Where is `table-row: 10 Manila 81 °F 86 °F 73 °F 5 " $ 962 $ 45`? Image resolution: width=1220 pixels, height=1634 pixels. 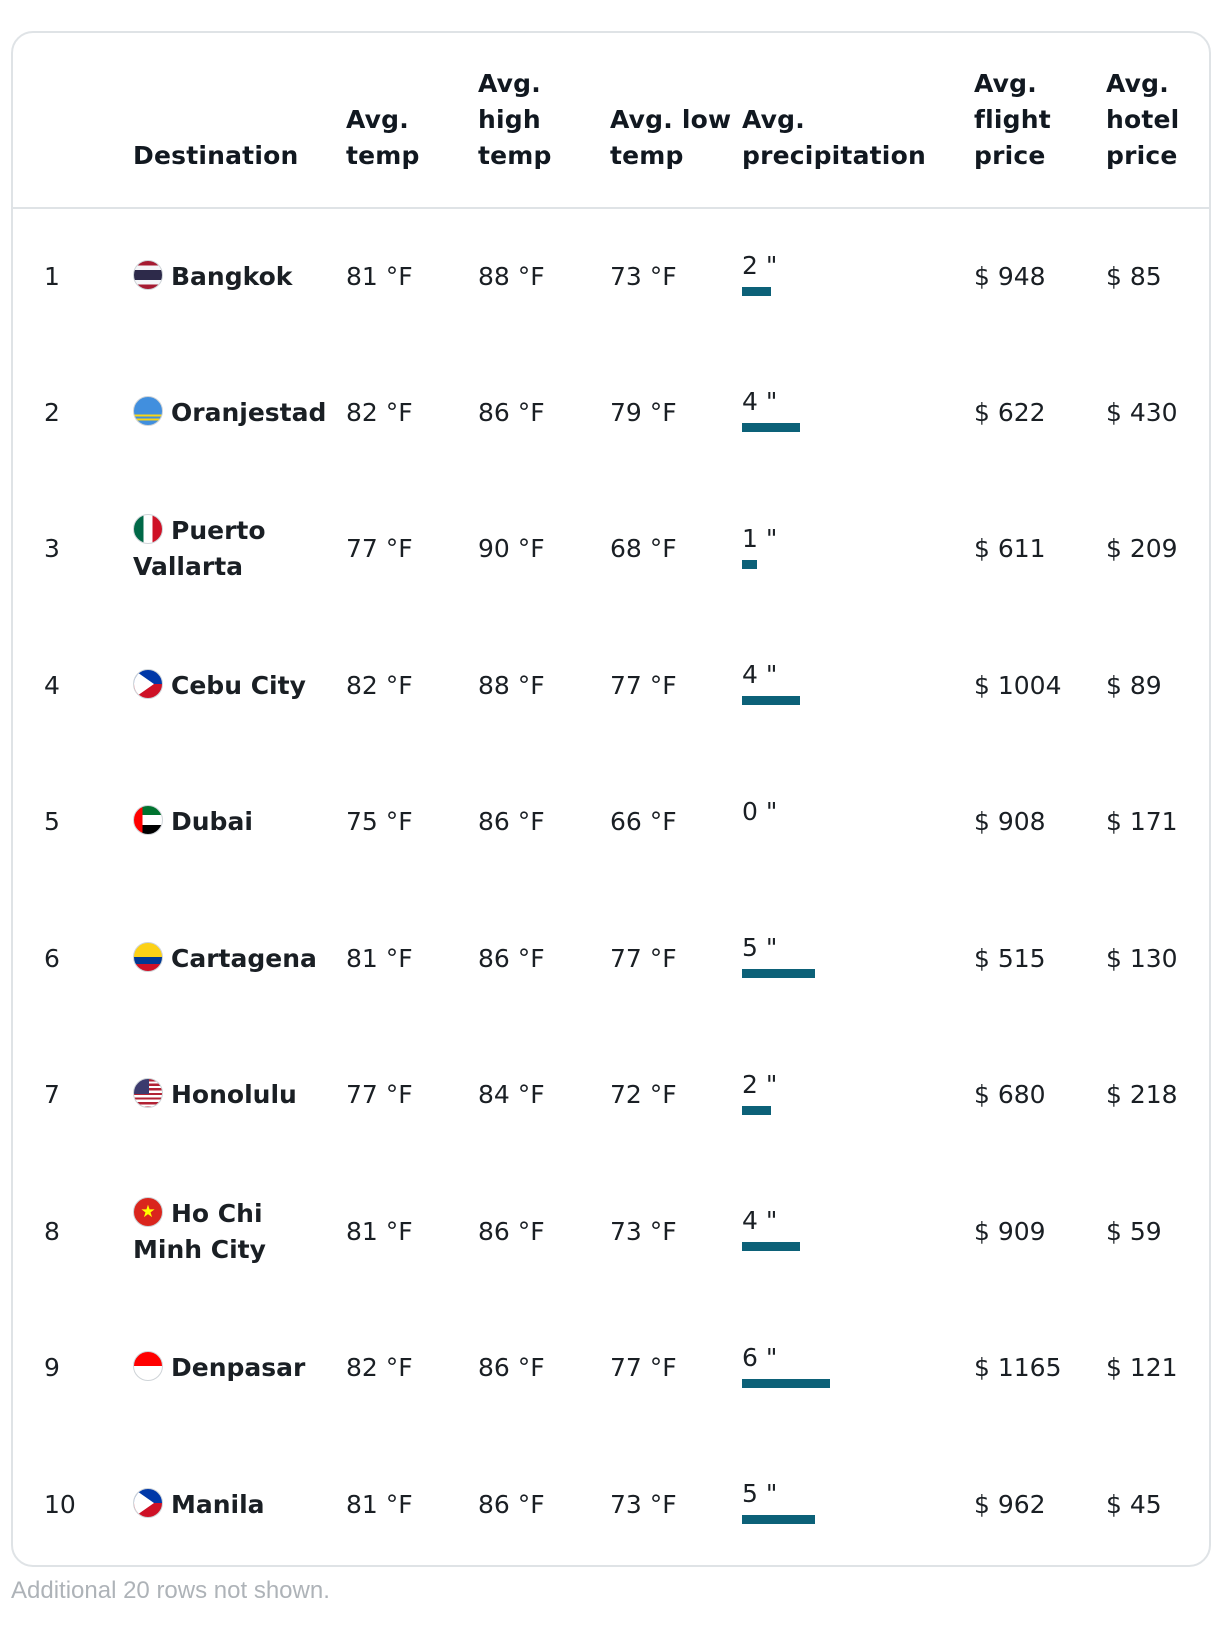 table-row: 10 Manila 81 °F 86 °F 73 °F 5 " $ 962 $ 45 is located at coordinates (611, 1501).